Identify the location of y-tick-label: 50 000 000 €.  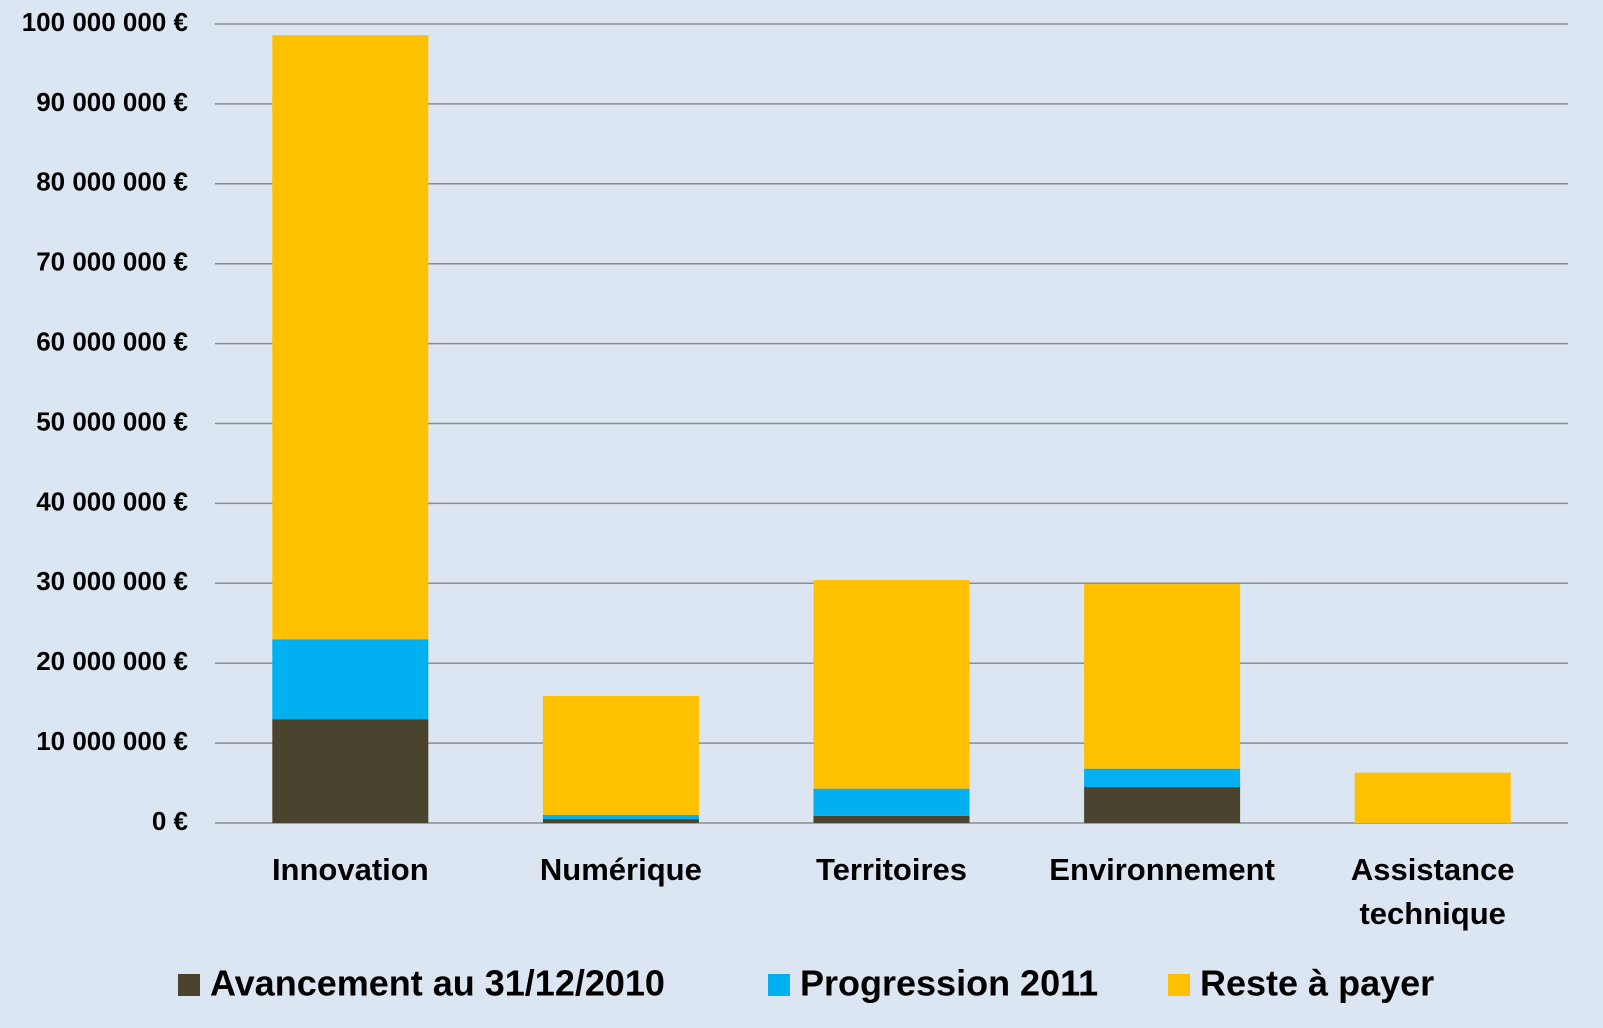
(112, 421).